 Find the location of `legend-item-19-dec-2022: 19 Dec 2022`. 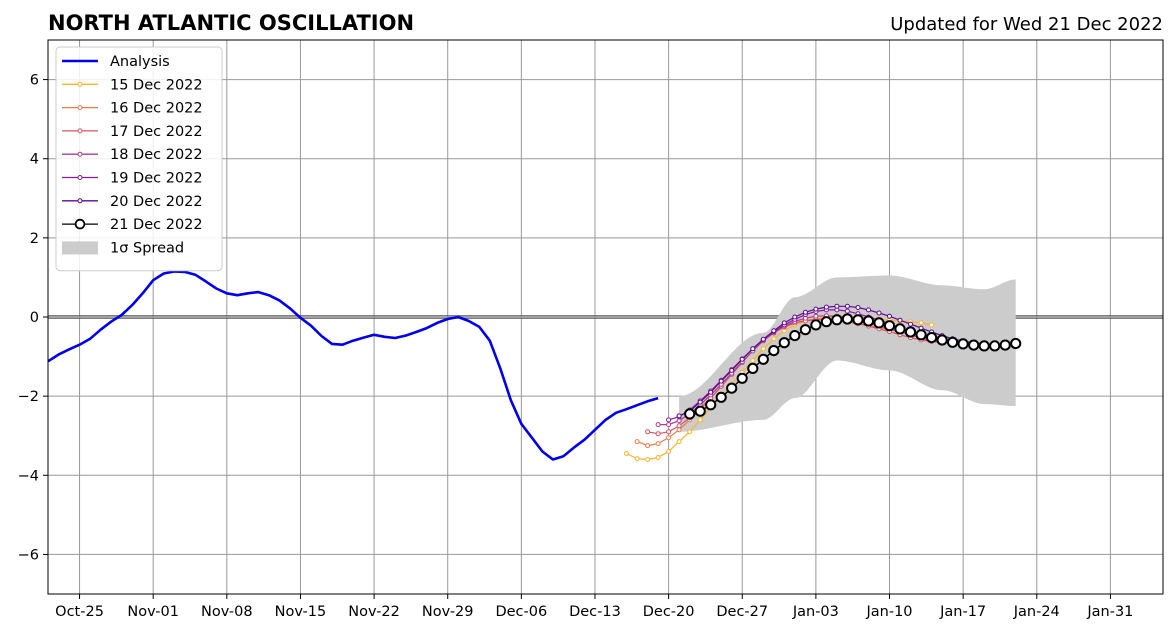

legend-item-19-dec-2022: 19 Dec 2022 is located at coordinates (132, 179).